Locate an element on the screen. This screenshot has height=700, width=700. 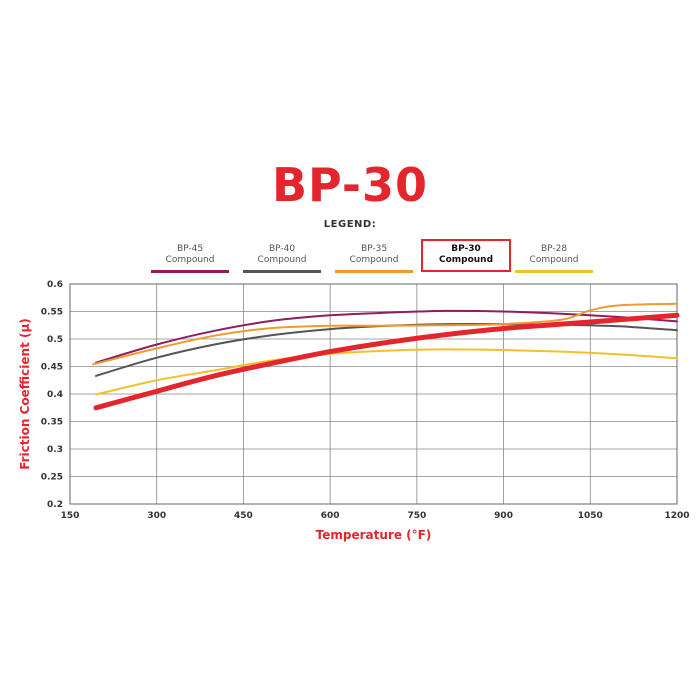
x-tick-label: 300 is located at coordinates (156, 516).